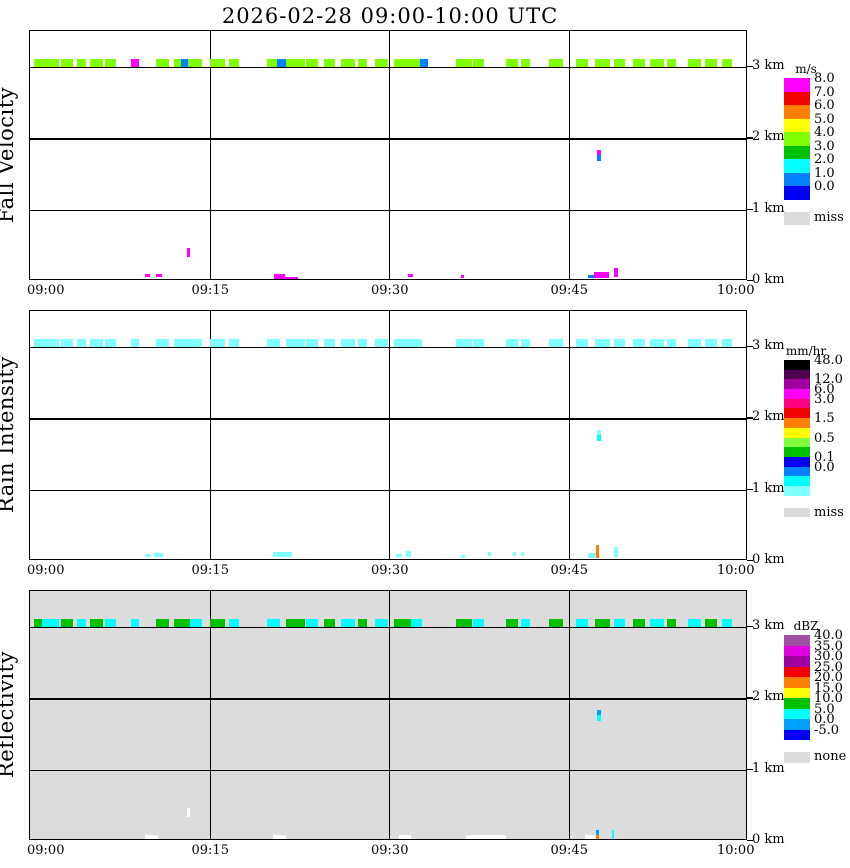 This screenshot has height=868, width=850. What do you see at coordinates (828, 646) in the screenshot?
I see `colorbar-tick-label: 35.0` at bounding box center [828, 646].